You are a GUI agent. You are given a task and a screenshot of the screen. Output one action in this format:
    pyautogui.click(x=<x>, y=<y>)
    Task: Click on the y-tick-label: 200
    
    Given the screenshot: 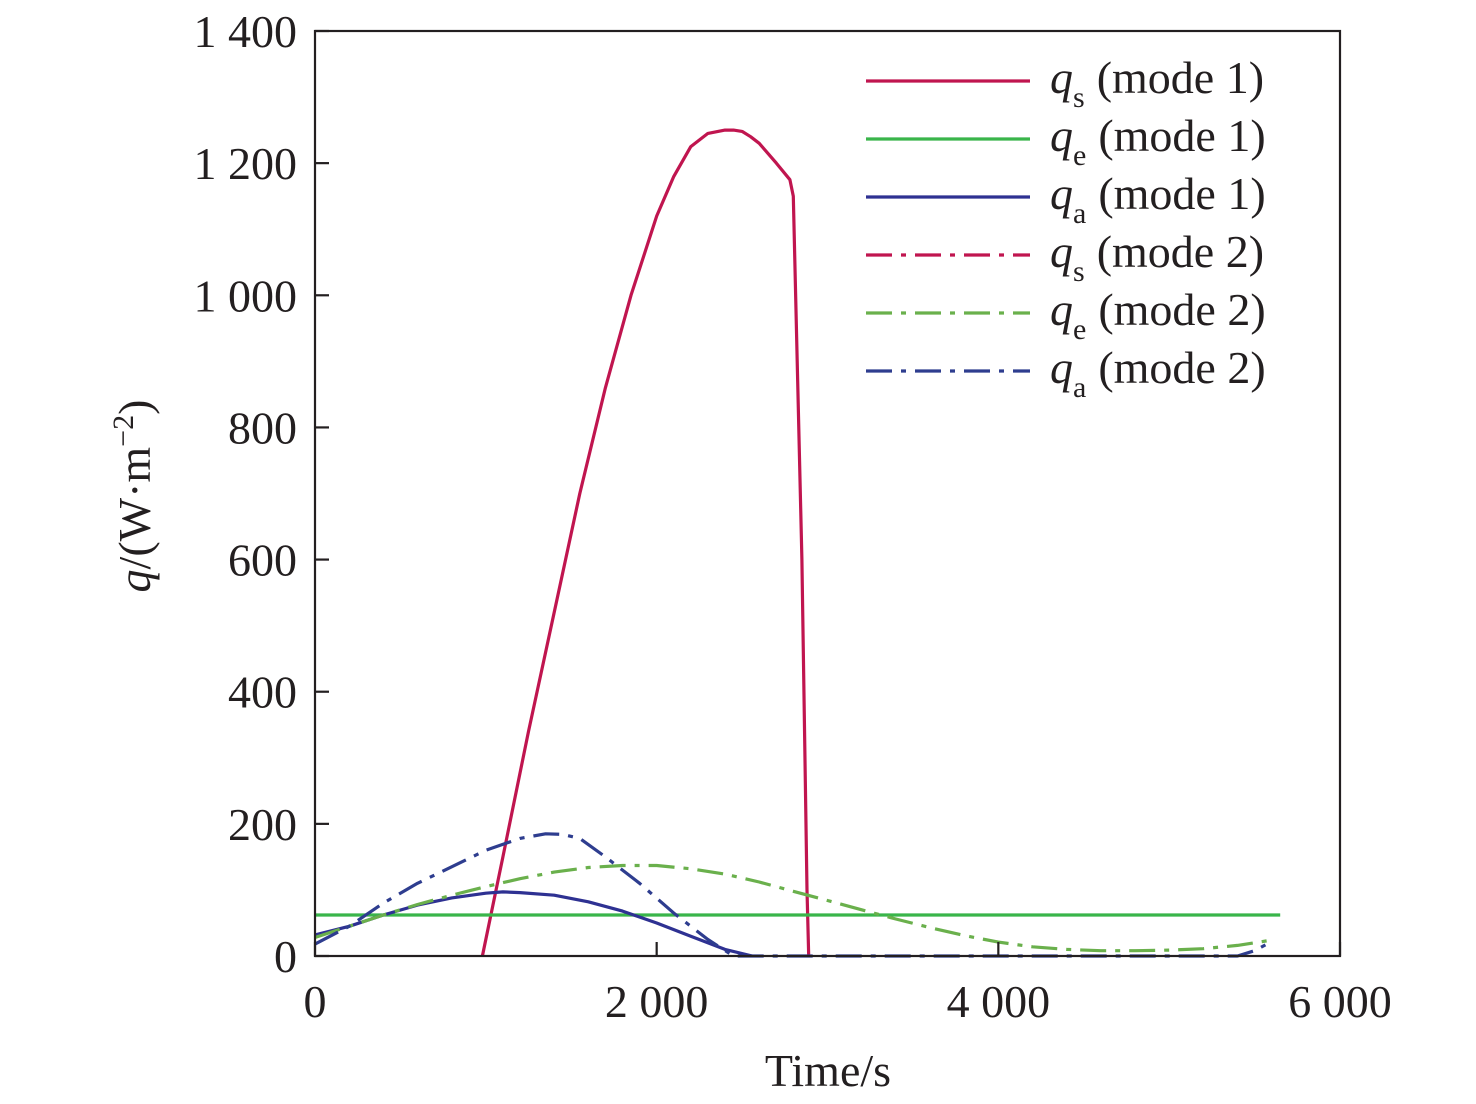 What is the action you would take?
    pyautogui.click(x=262, y=824)
    